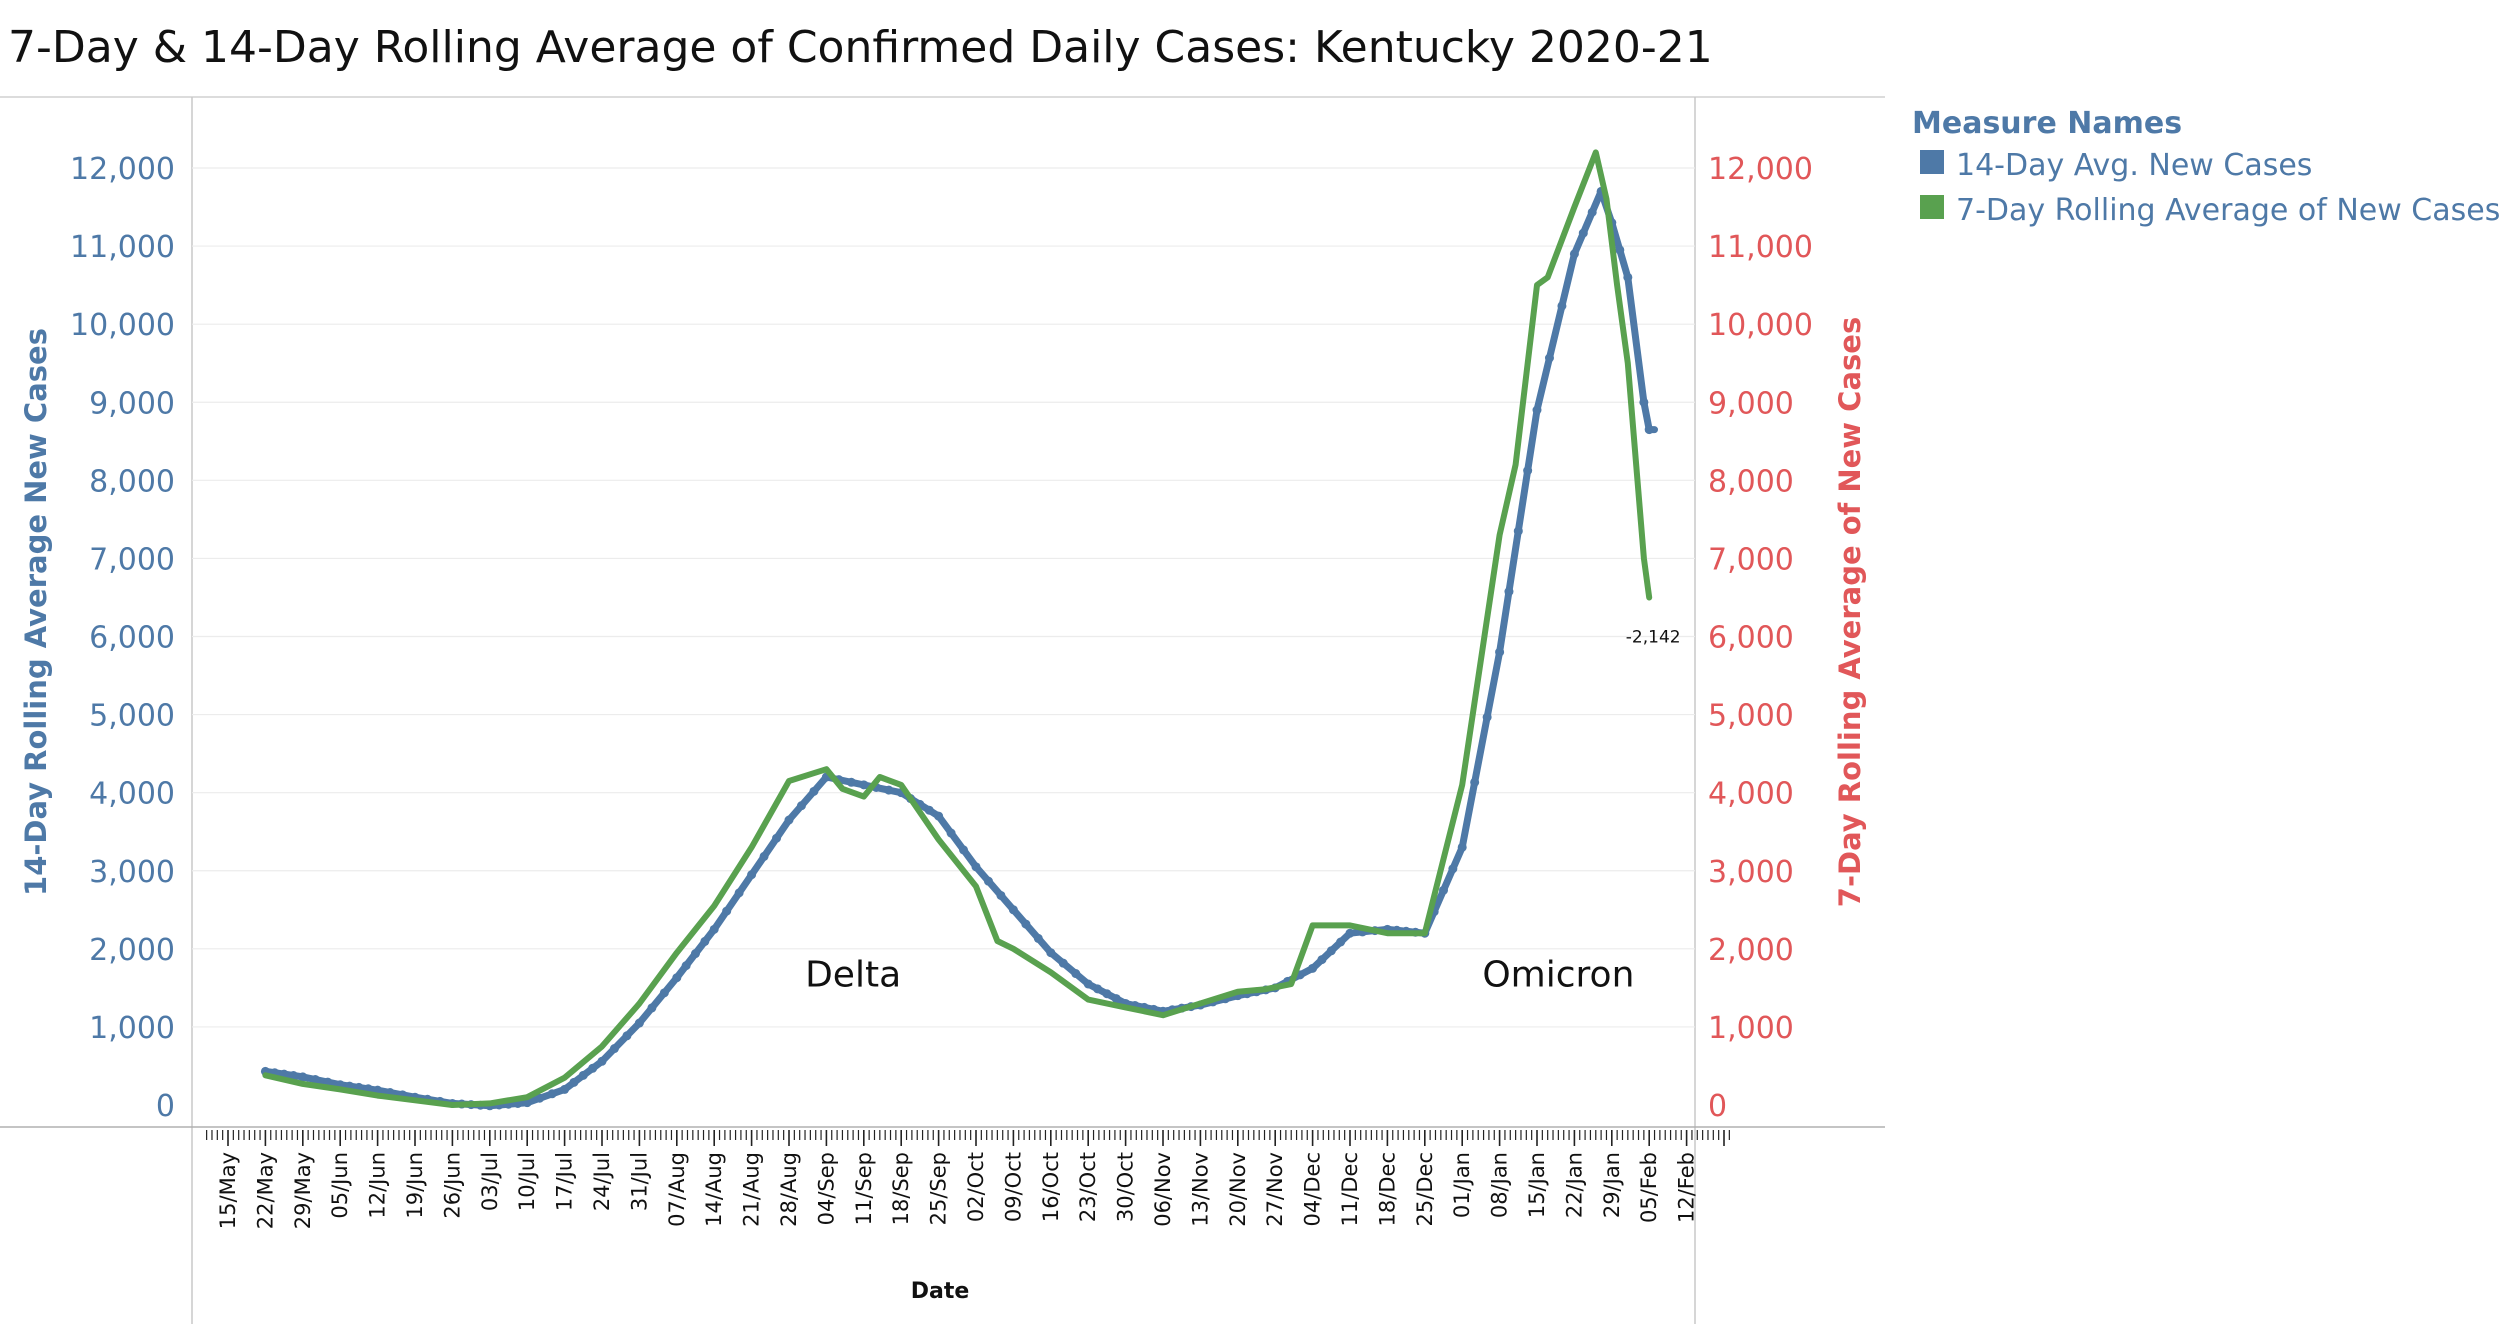 This screenshot has height=1324, width=2510. I want to click on y-tick-label-right: 5,000, so click(1751, 716).